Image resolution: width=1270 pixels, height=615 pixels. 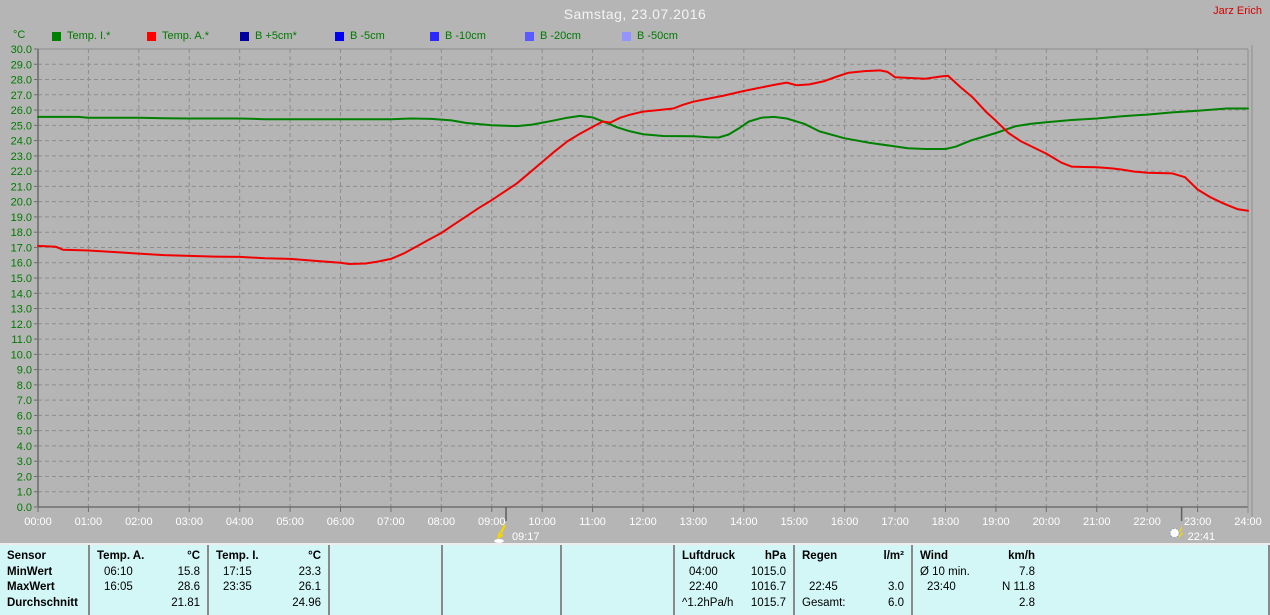 What do you see at coordinates (237, 587) in the screenshot?
I see `stats-cell-label: 23:35` at bounding box center [237, 587].